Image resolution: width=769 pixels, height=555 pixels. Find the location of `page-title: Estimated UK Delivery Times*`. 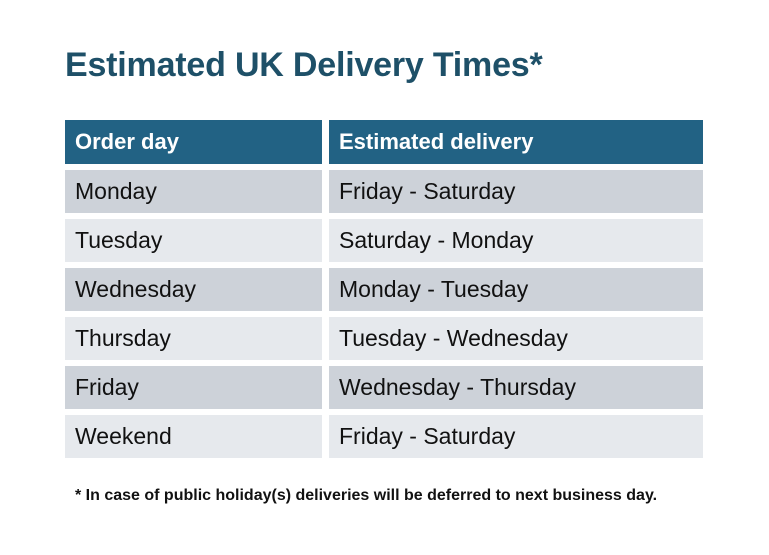

page-title: Estimated UK Delivery Times* is located at coordinates (304, 65).